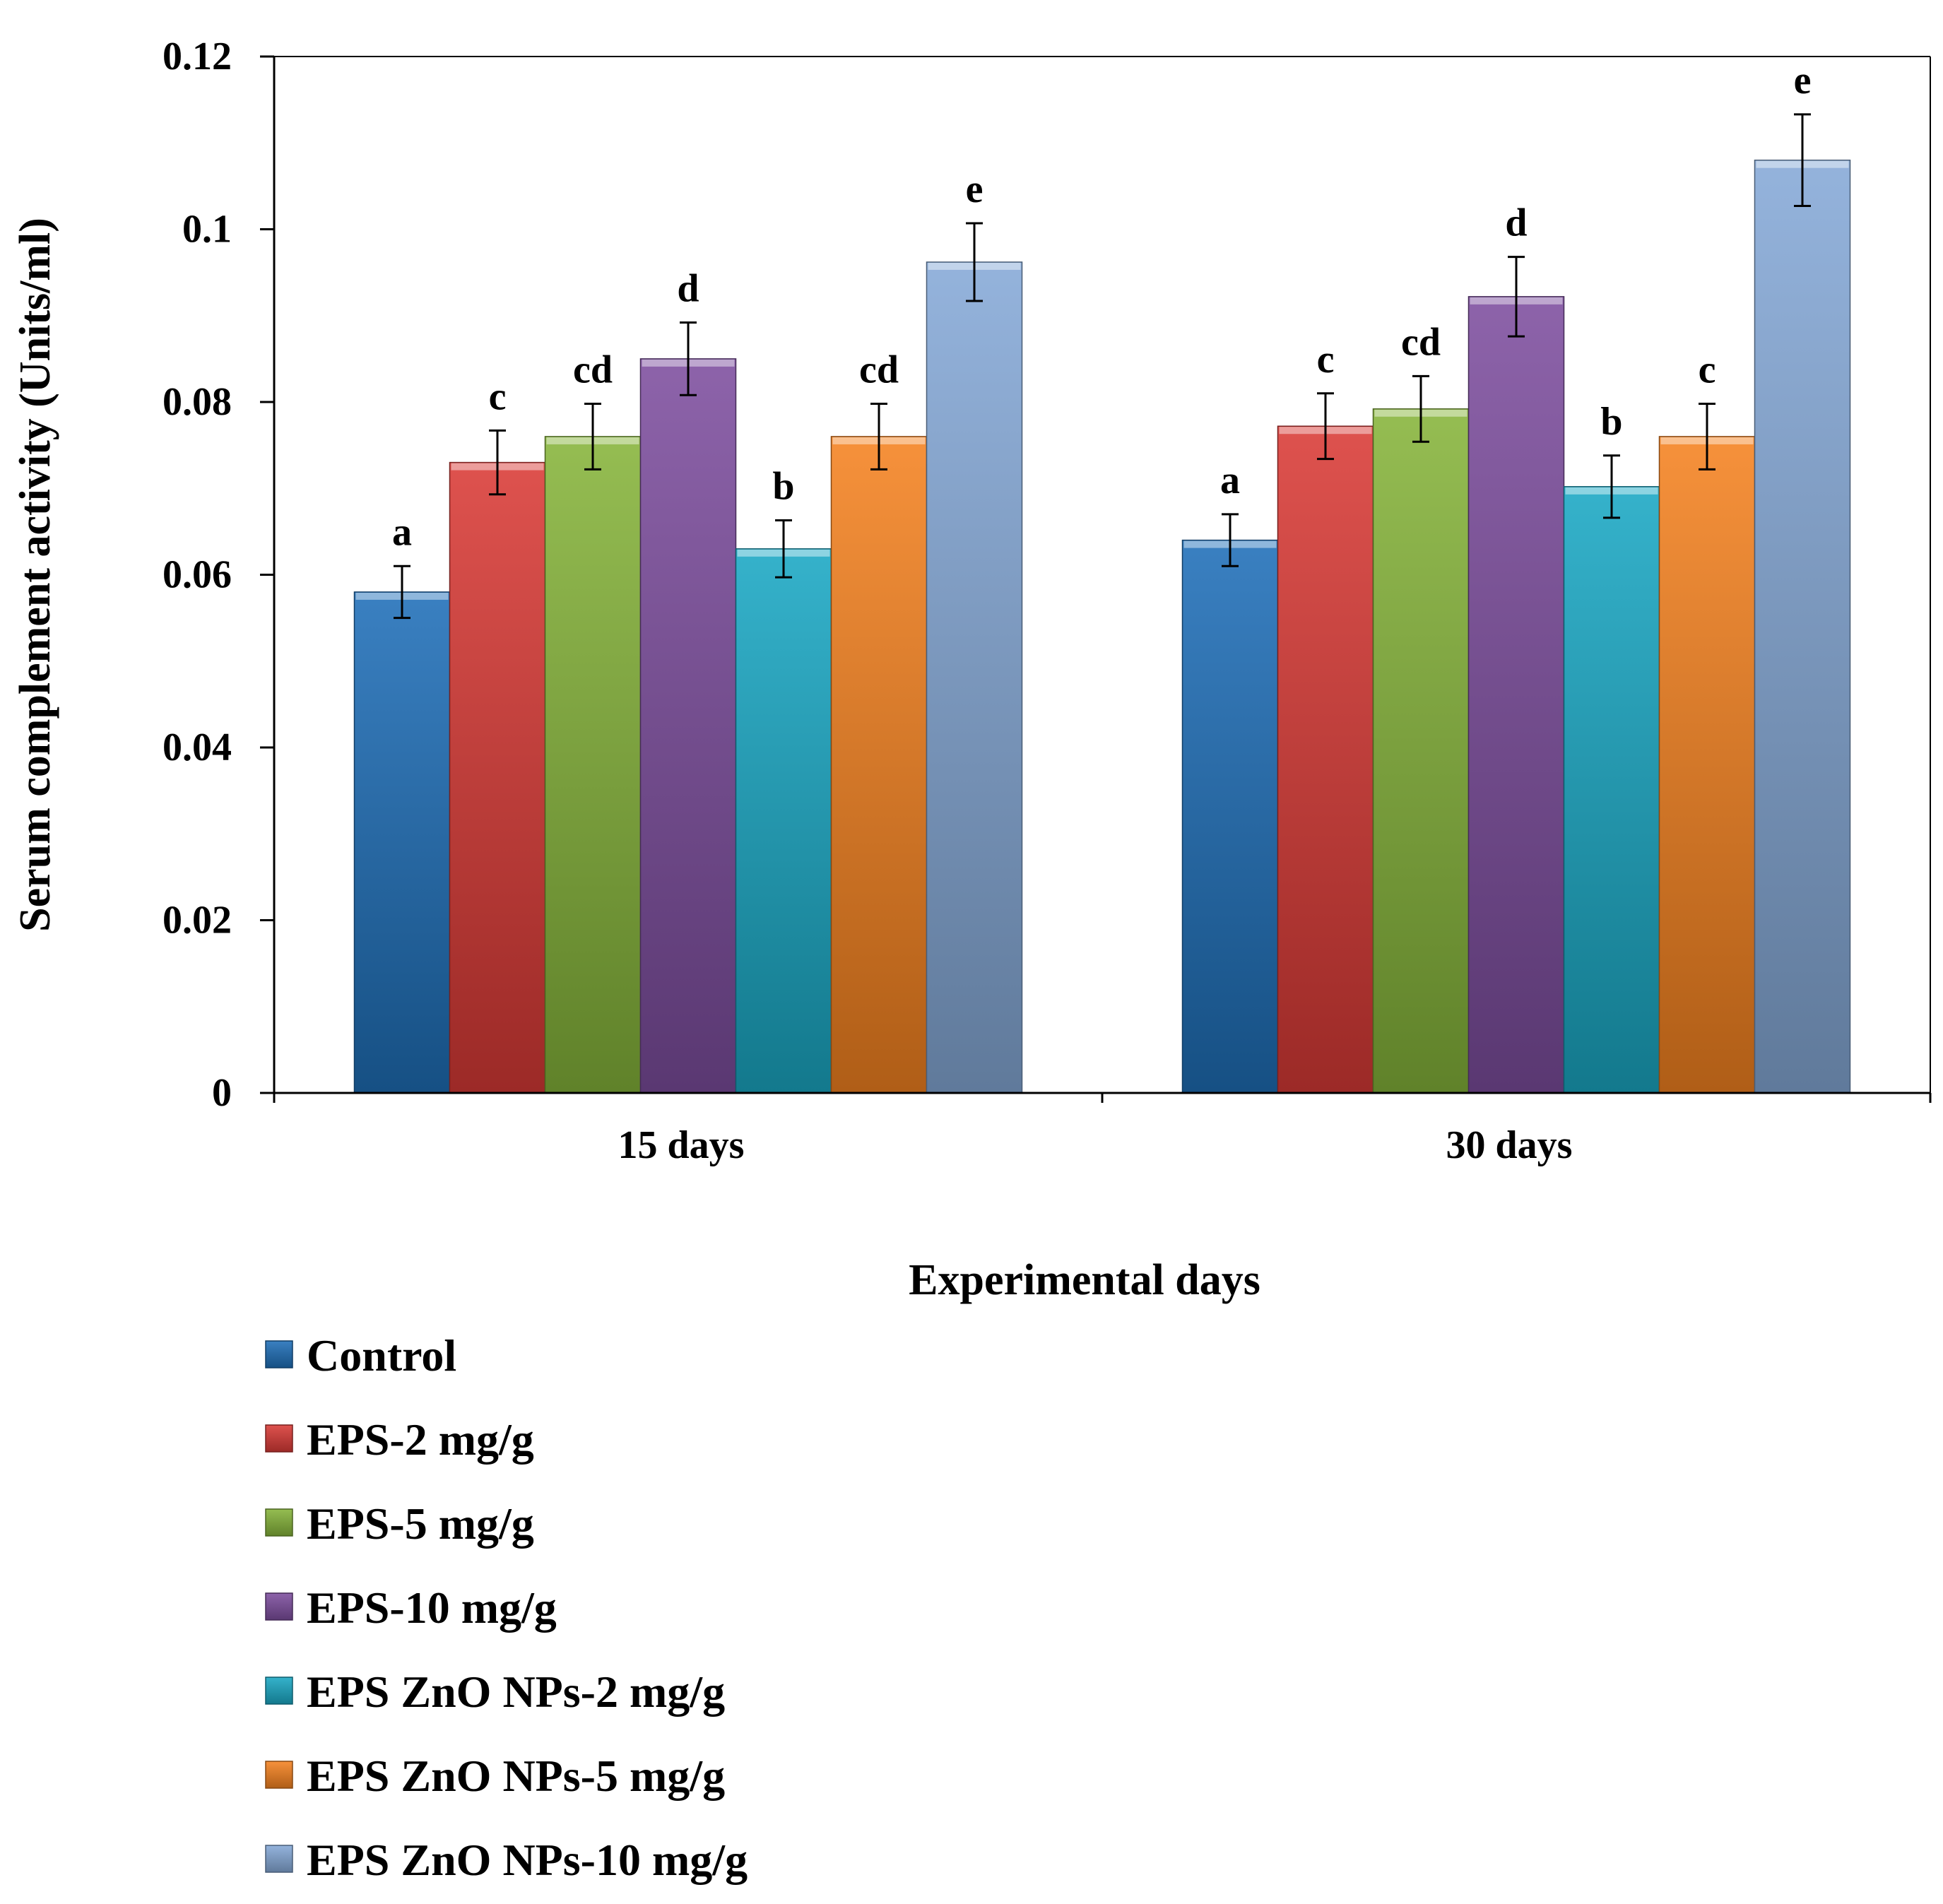 This screenshot has height=1904, width=1943. What do you see at coordinates (197, 57) in the screenshot?
I see `y-tick-label: 0.12` at bounding box center [197, 57].